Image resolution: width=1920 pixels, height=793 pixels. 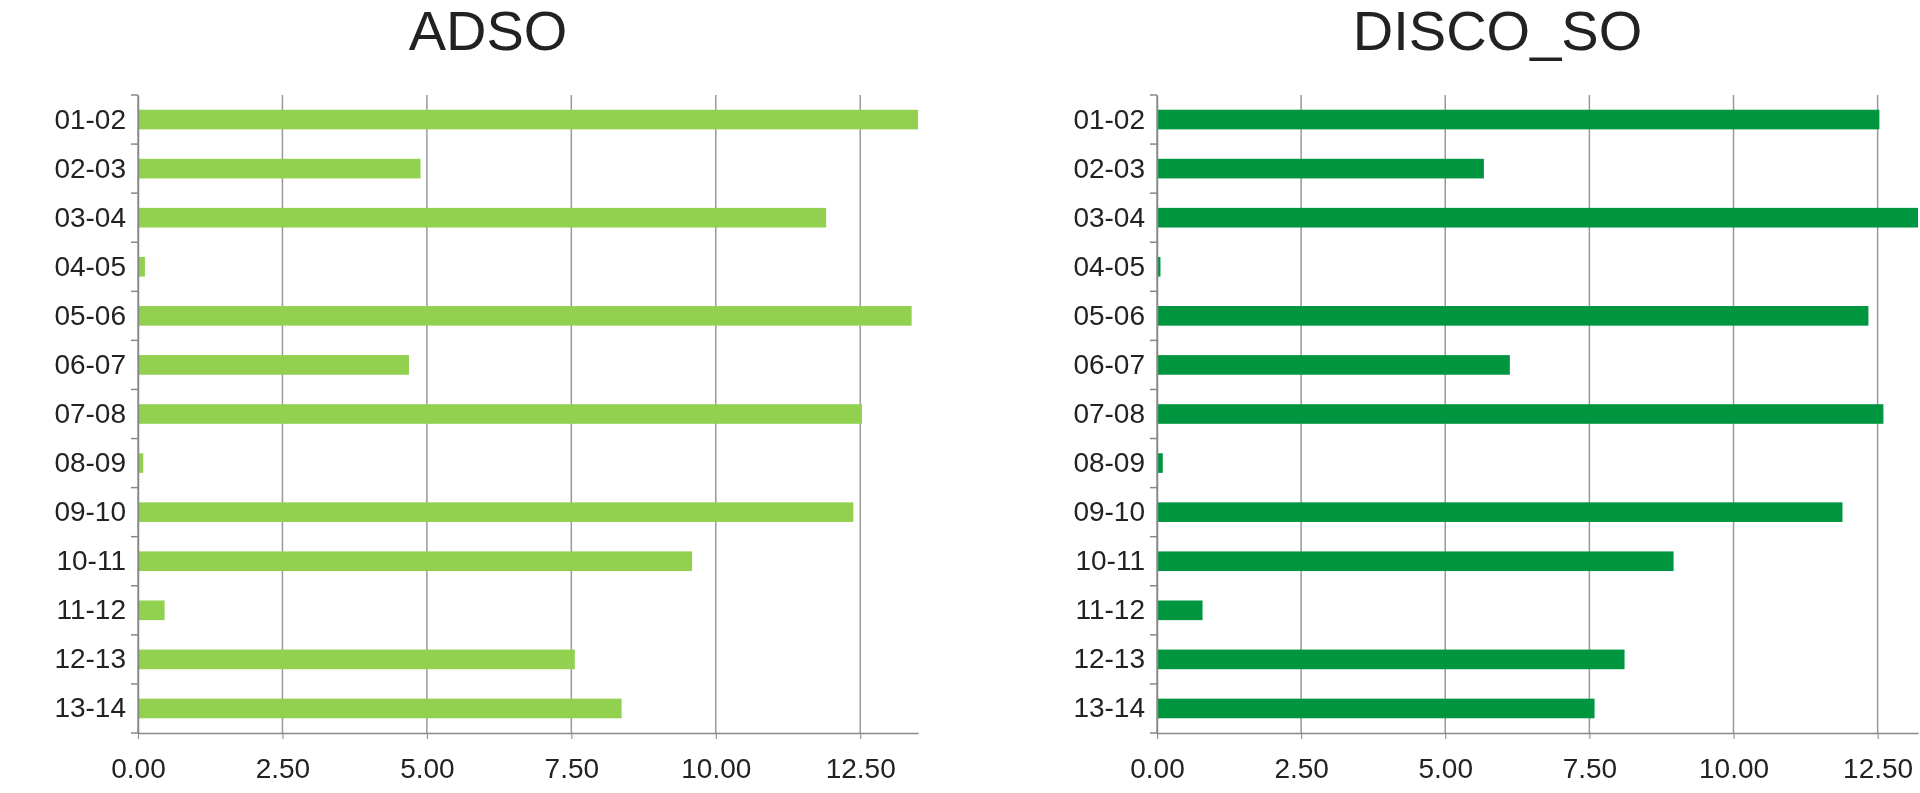 I want to click on chart-title: DISCO_SO, so click(x=1497, y=31).